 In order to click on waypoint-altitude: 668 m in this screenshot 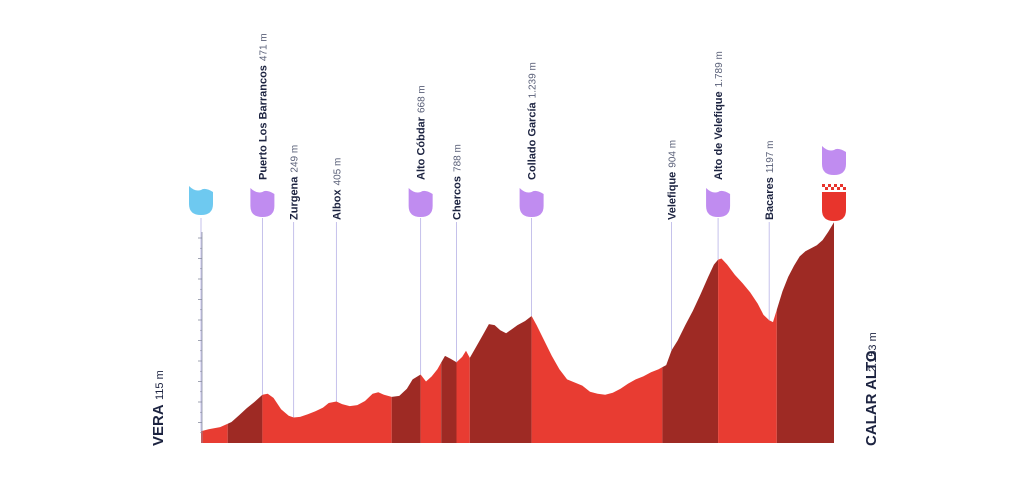, I will do `click(422, 99)`.